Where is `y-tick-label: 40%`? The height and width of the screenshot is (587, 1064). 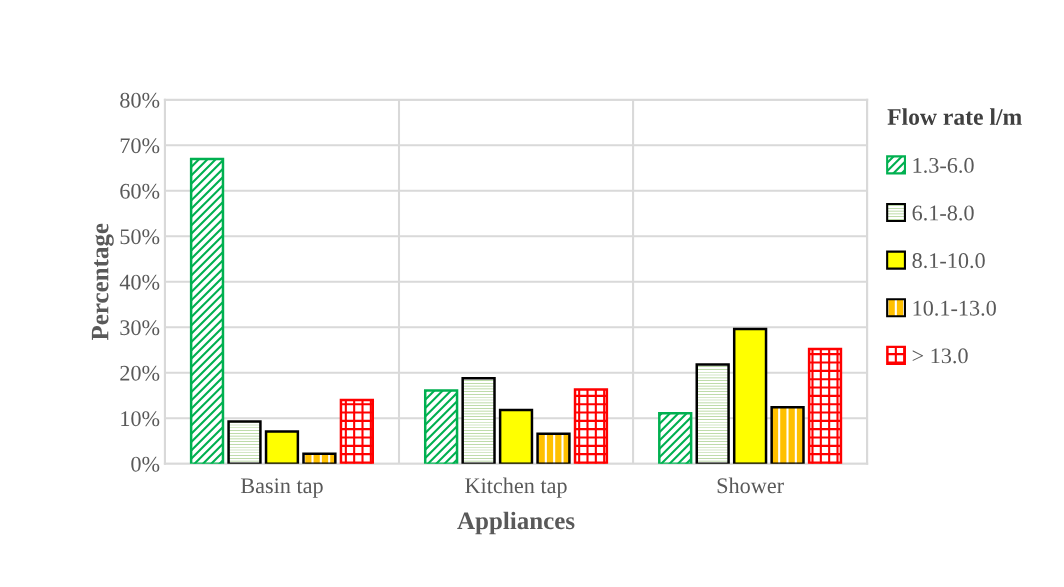 y-tick-label: 40% is located at coordinates (139, 282).